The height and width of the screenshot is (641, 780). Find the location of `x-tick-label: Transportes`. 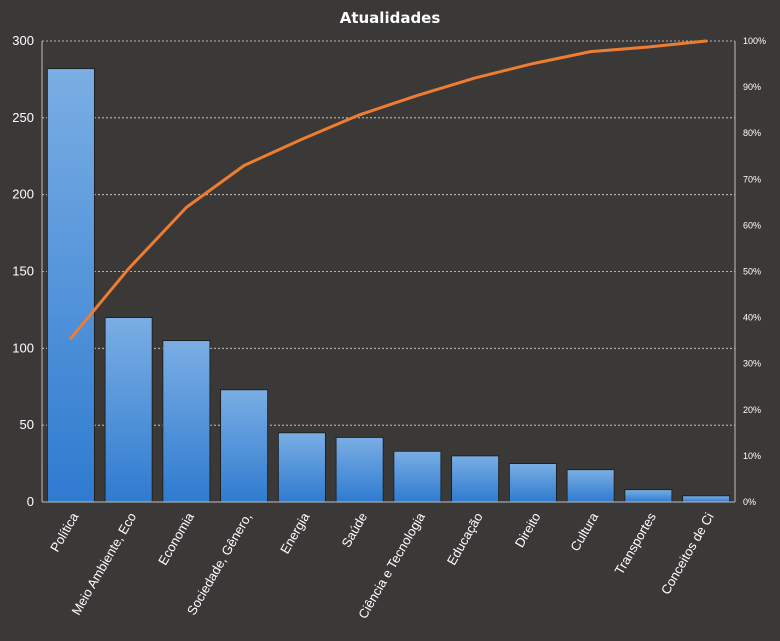

x-tick-label: Transportes is located at coordinates (636, 544).